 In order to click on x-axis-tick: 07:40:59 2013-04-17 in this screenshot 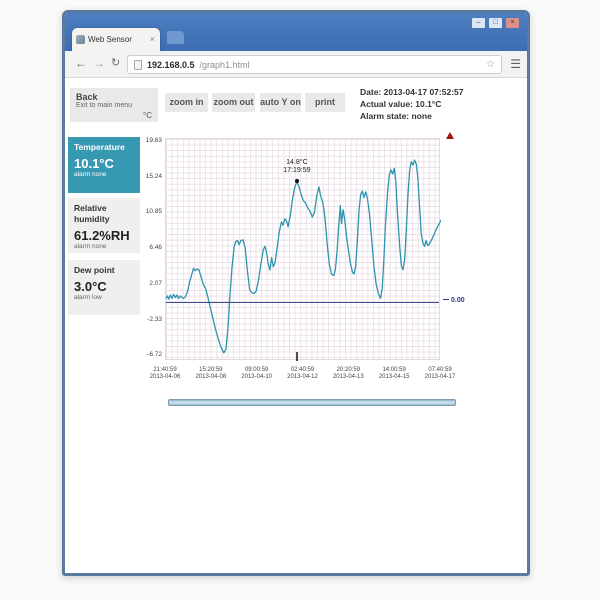, I will do `click(440, 373)`.